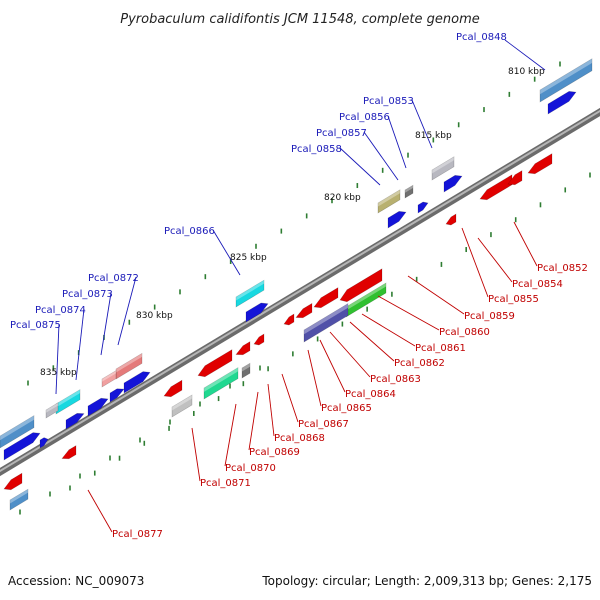  I want to click on scale-label-815: 815 kbp, so click(433, 136).